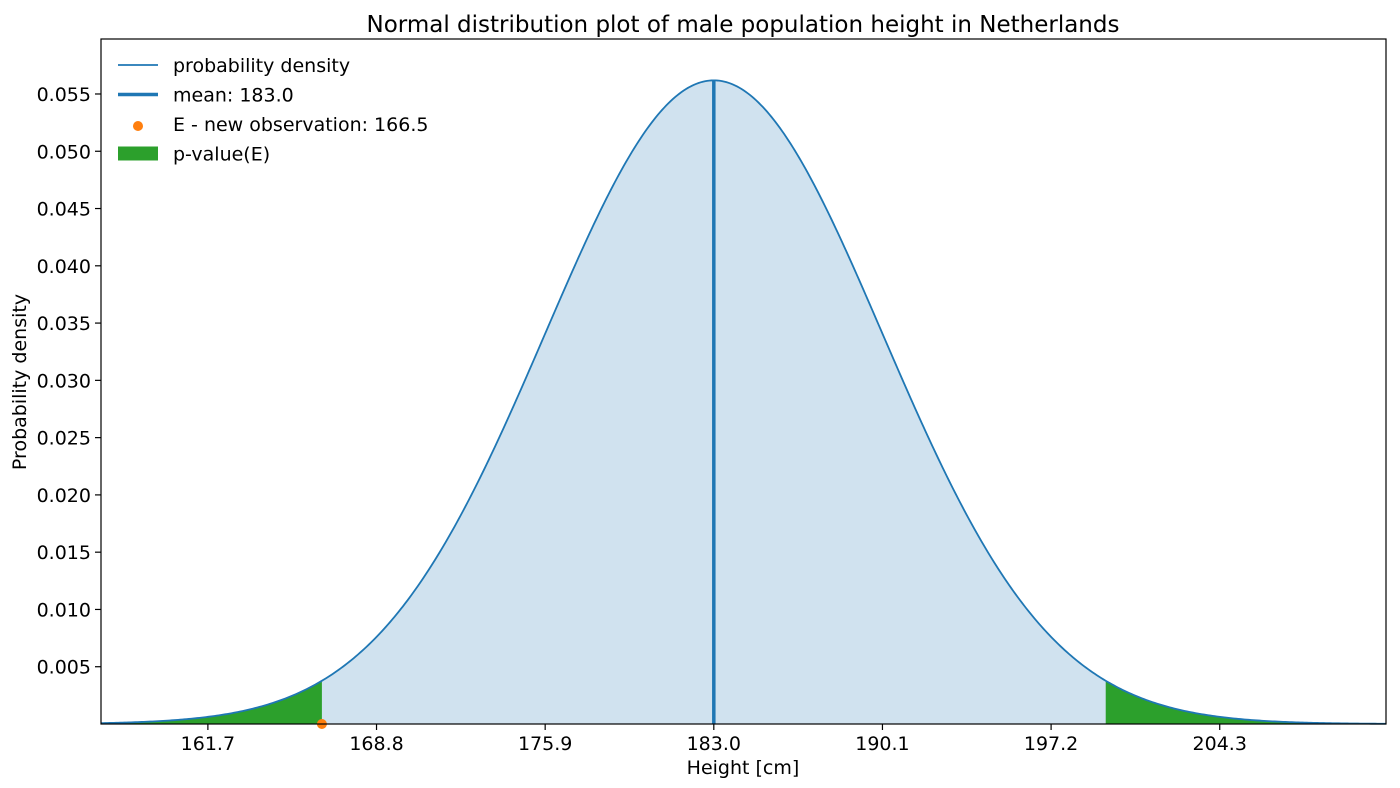 The width and height of the screenshot is (1400, 788). Describe the element at coordinates (138, 153) in the screenshot. I see `legend-marker-p-value` at that location.